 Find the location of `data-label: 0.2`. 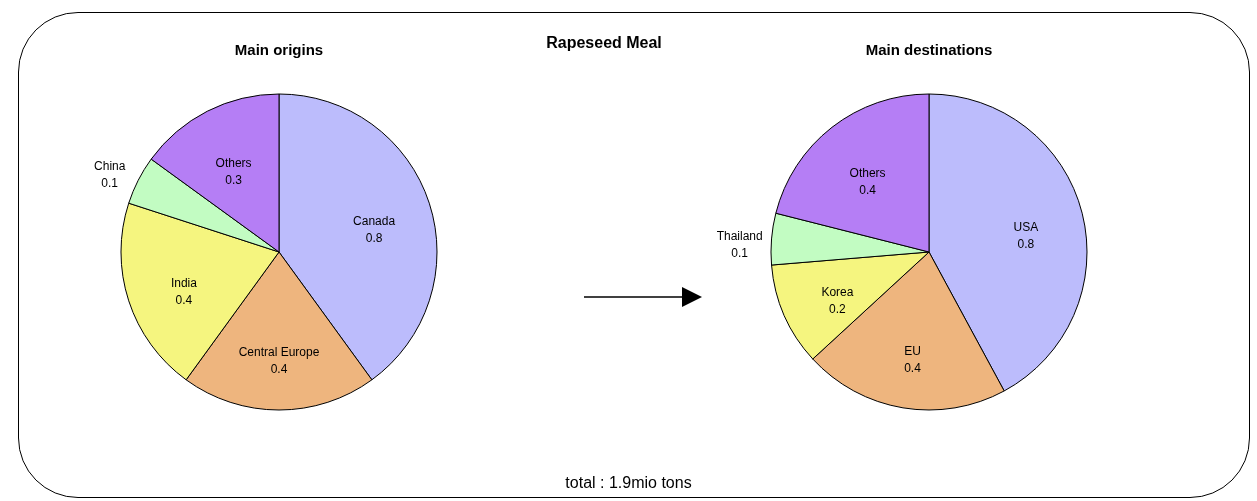

data-label: 0.2 is located at coordinates (838, 309).